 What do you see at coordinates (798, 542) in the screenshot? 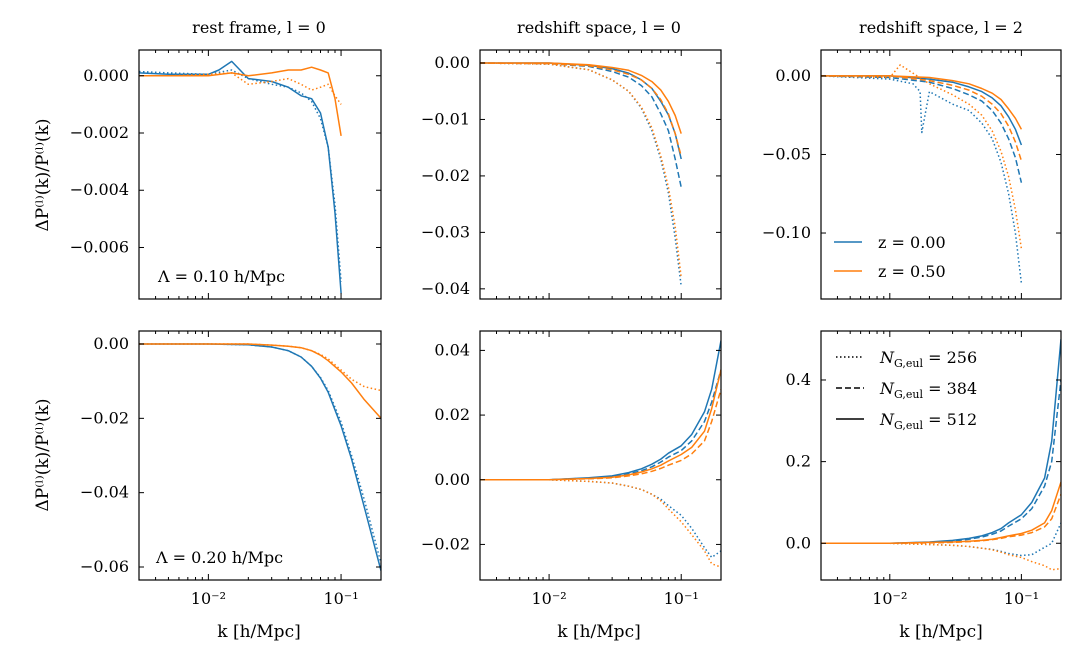
I see `y-tick-label: 0.0` at bounding box center [798, 542].